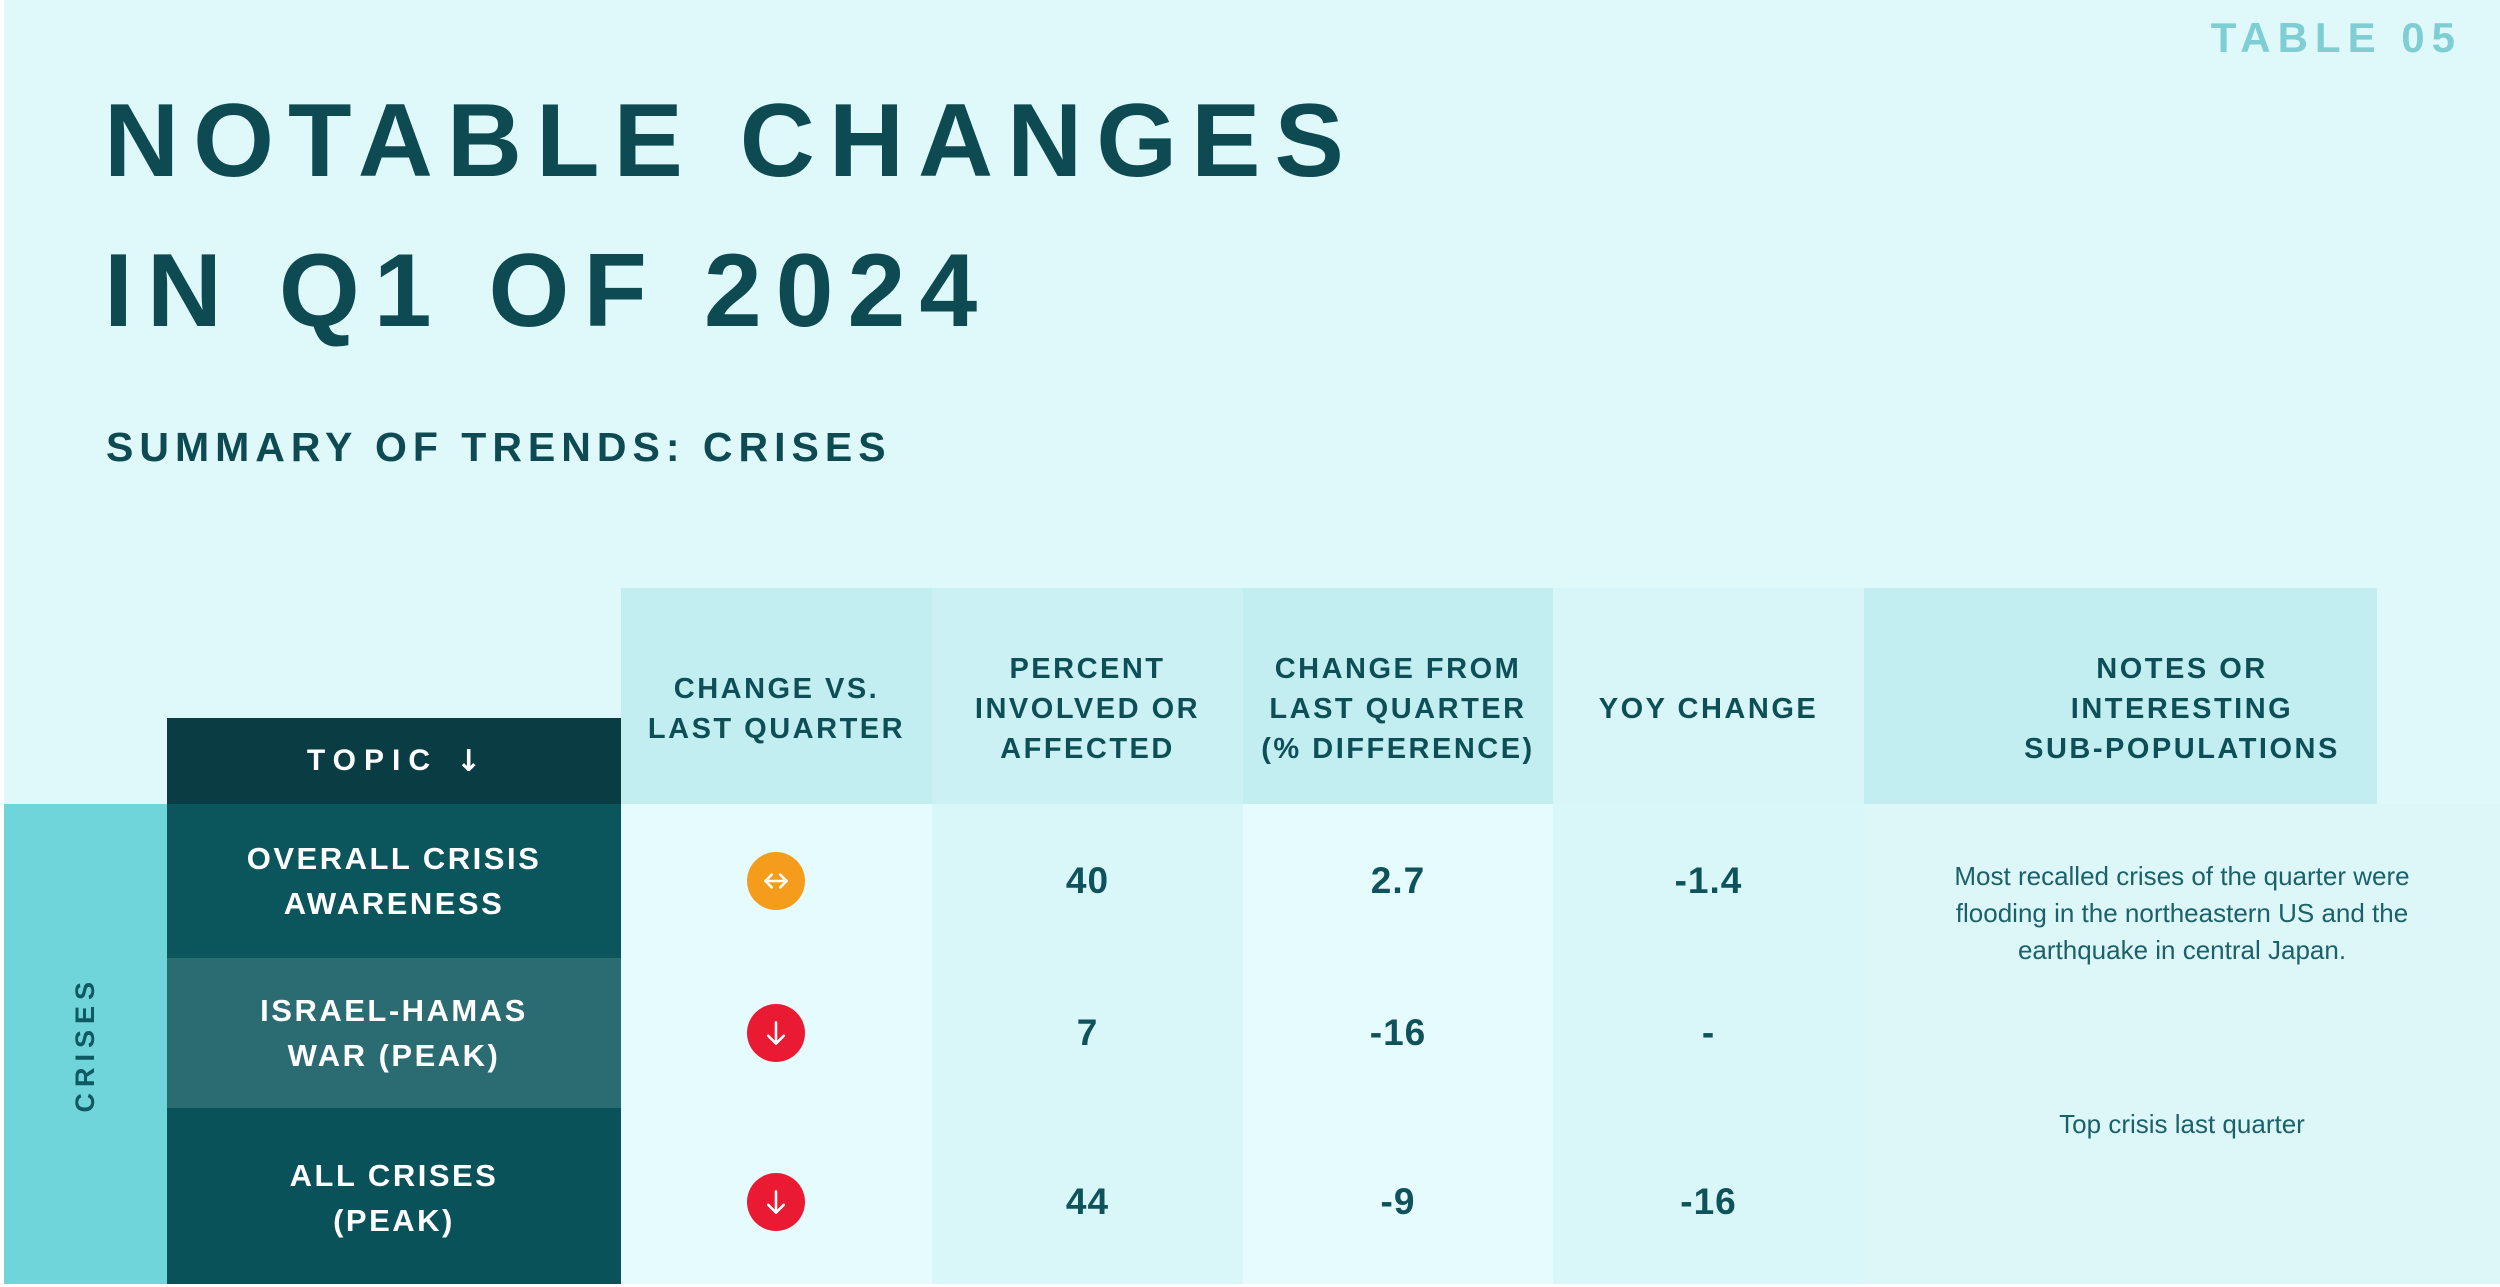  What do you see at coordinates (394, 881) in the screenshot?
I see `table-row-topic-overall-crisis-awareness: OVERALL CRISIS AWARENESS` at bounding box center [394, 881].